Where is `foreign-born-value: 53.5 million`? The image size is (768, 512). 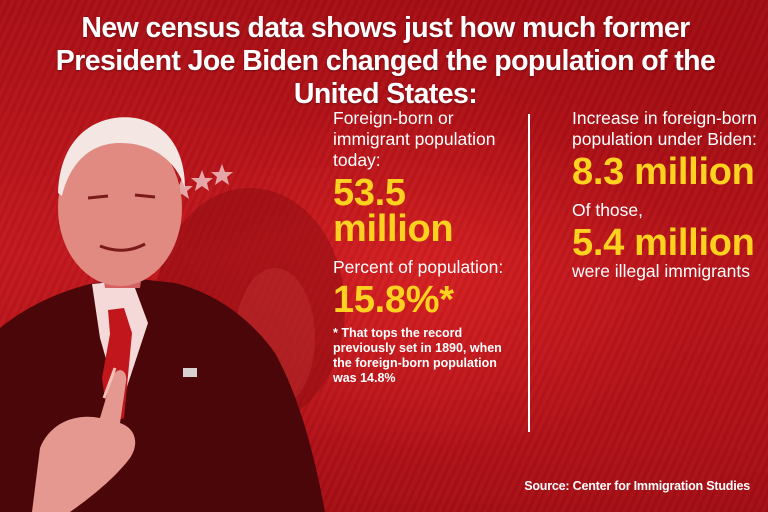
foreign-born-value: 53.5 million is located at coordinates (393, 211).